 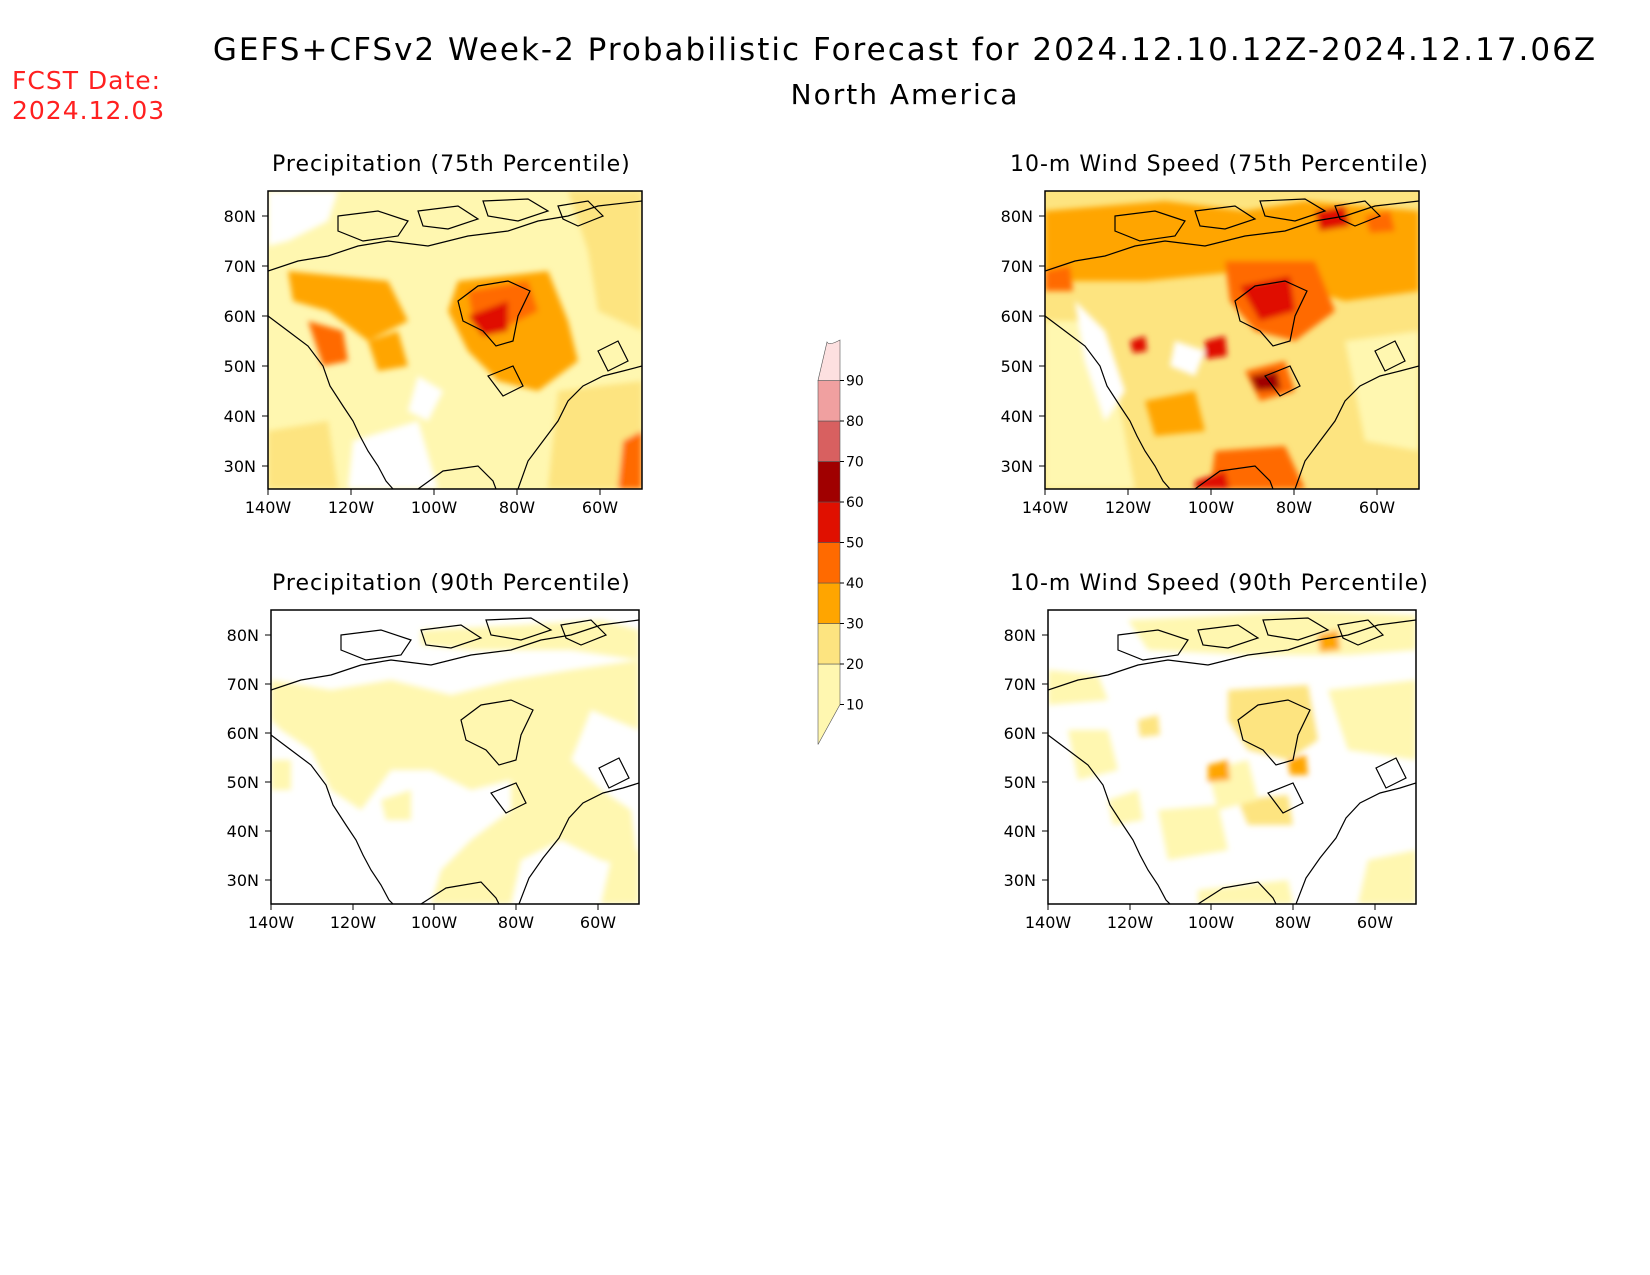 What do you see at coordinates (89, 110) in the screenshot?
I see `fcst-date-value: 2024.12.03` at bounding box center [89, 110].